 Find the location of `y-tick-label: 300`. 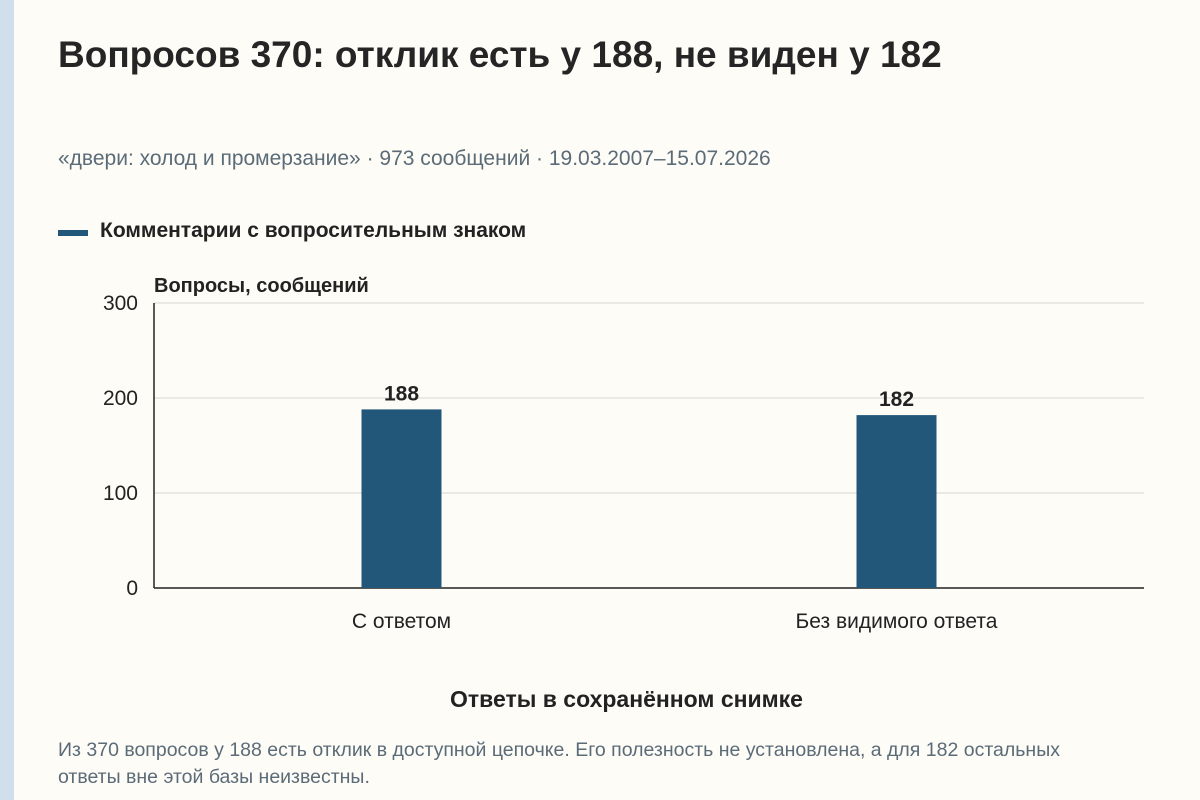

y-tick-label: 300 is located at coordinates (120, 303).